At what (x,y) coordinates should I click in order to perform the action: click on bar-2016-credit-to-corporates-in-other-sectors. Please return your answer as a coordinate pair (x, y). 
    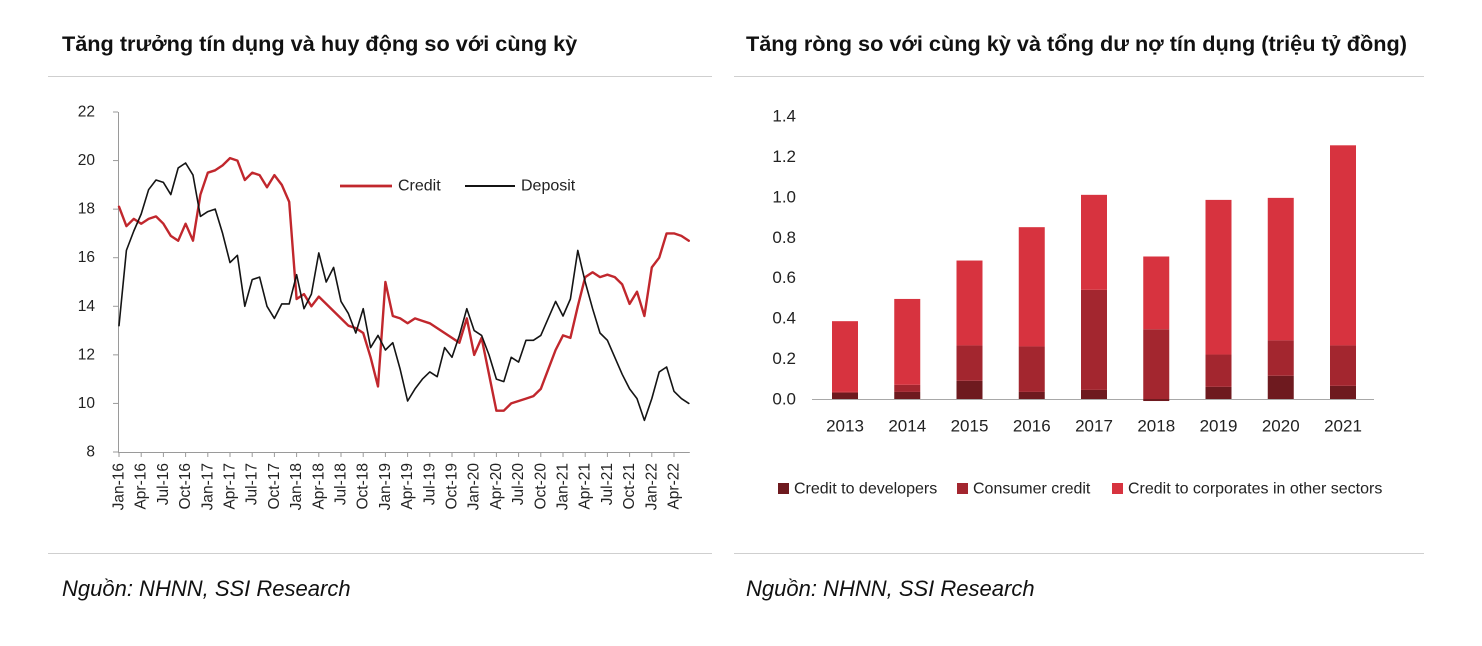
    Looking at the image, I should click on (1031, 287).